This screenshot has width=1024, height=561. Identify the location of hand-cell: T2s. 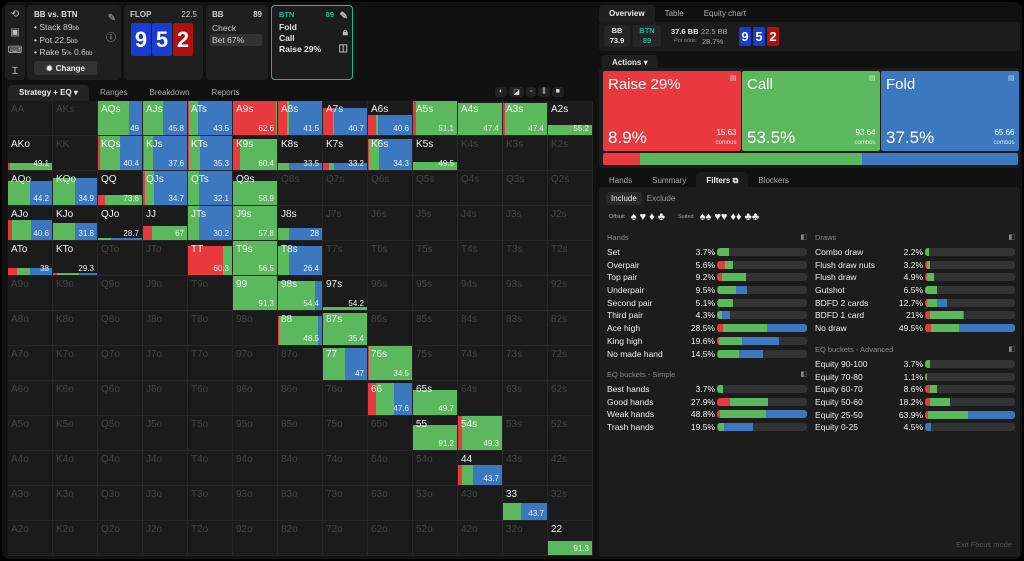
(570, 258).